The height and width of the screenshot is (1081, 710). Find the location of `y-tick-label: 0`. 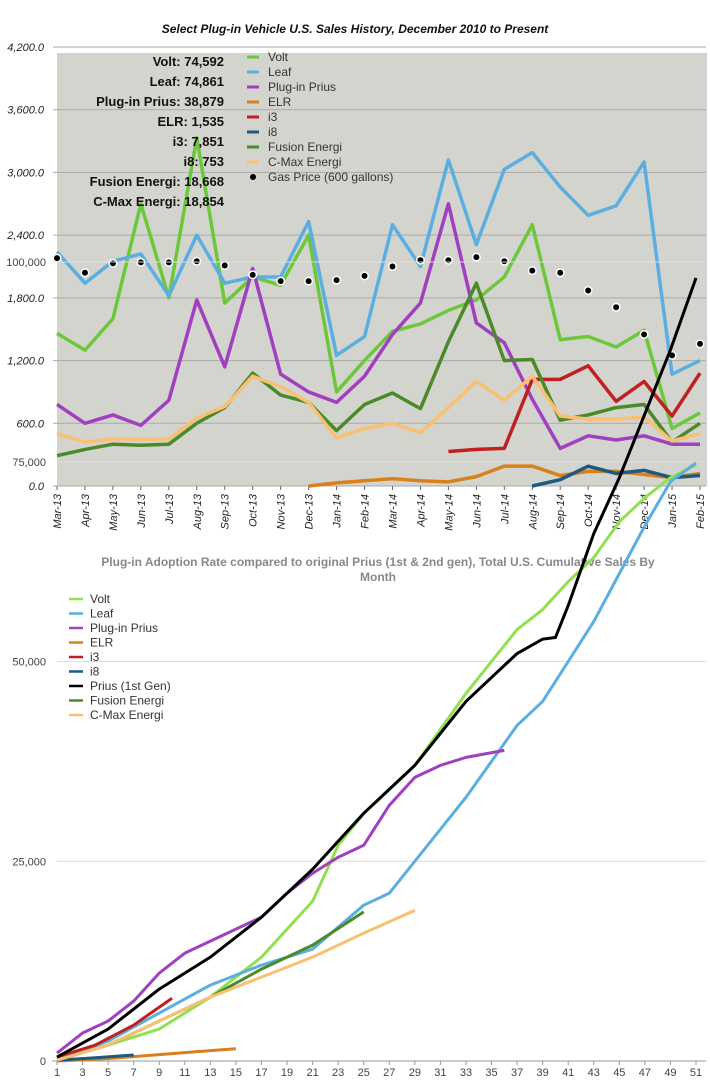

y-tick-label: 0 is located at coordinates (43, 1062).